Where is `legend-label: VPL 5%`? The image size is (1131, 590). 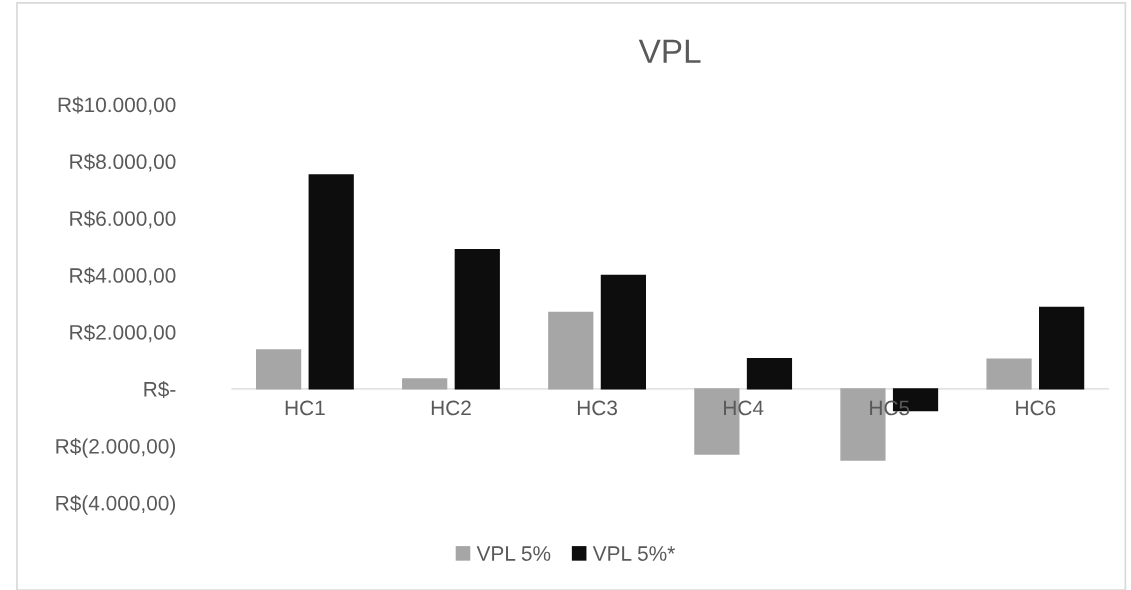 legend-label: VPL 5% is located at coordinates (513, 553).